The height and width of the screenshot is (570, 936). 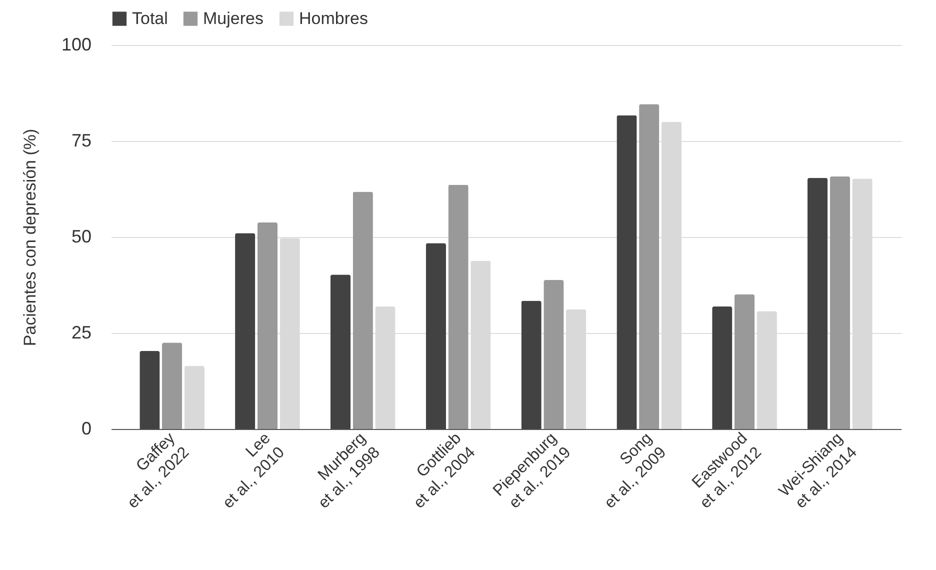 What do you see at coordinates (150, 18) in the screenshot?
I see `legend-label: Total` at bounding box center [150, 18].